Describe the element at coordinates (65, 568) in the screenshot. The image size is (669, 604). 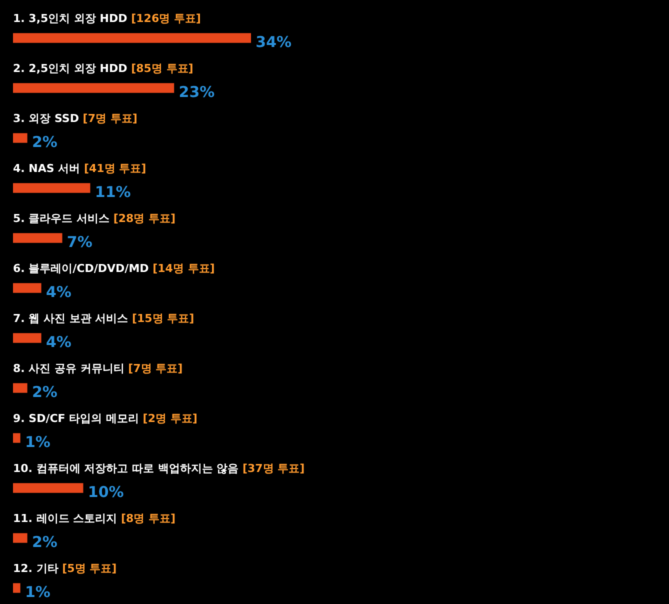
I see `y-tick-label: 12. 기타 [5명 투표]` at that location.